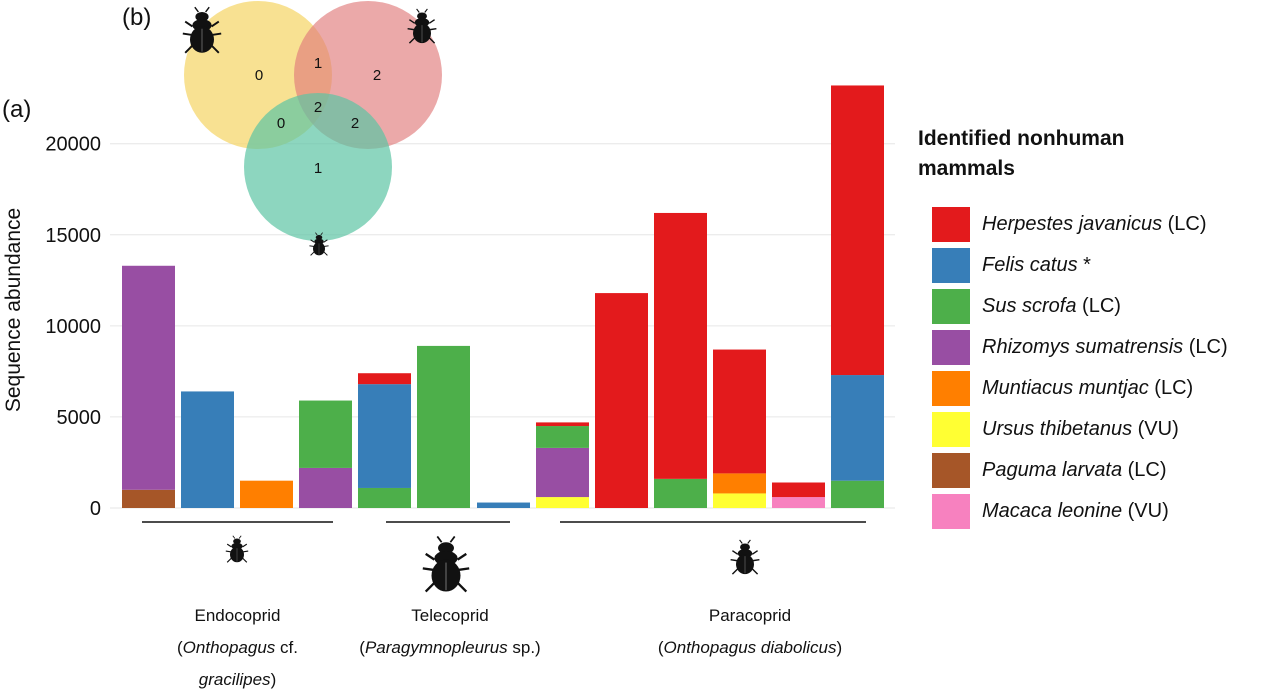 The width and height of the screenshot is (1280, 699). I want to click on legend-item-muntiacus-muntjac: Muntiacus muntjac (LC), so click(1098, 388).